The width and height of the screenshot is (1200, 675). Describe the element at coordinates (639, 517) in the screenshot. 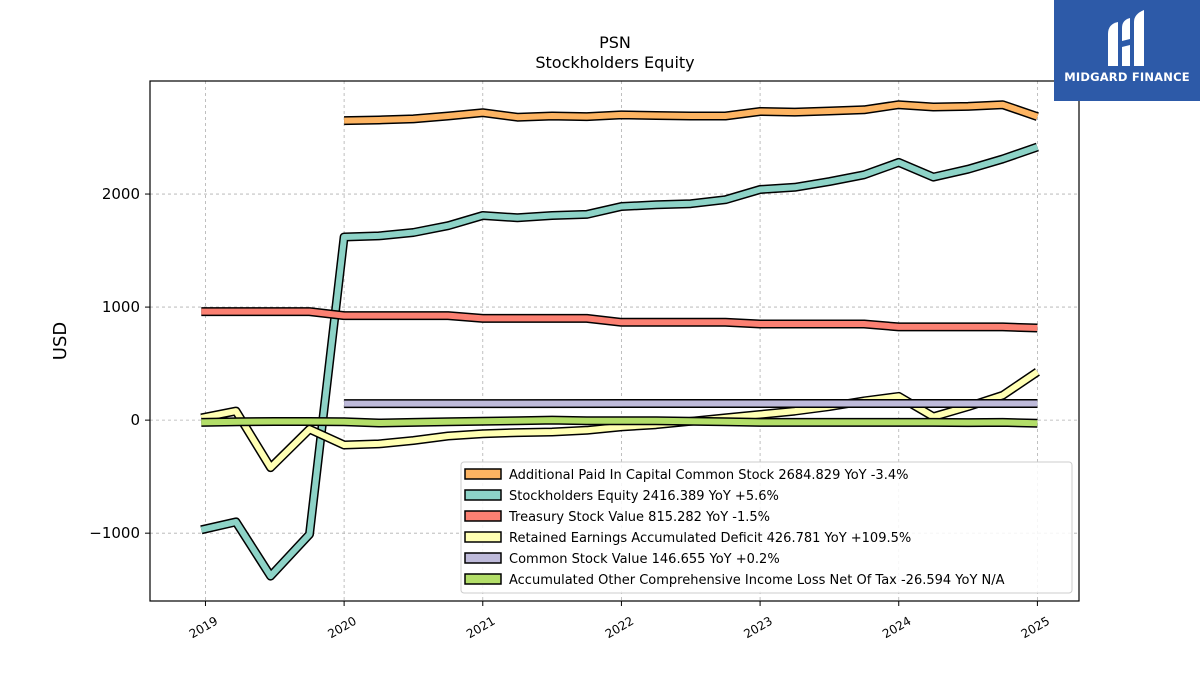

I see `legend-entry: Treasury Stock Value 815.282 YoY -1.5%` at that location.